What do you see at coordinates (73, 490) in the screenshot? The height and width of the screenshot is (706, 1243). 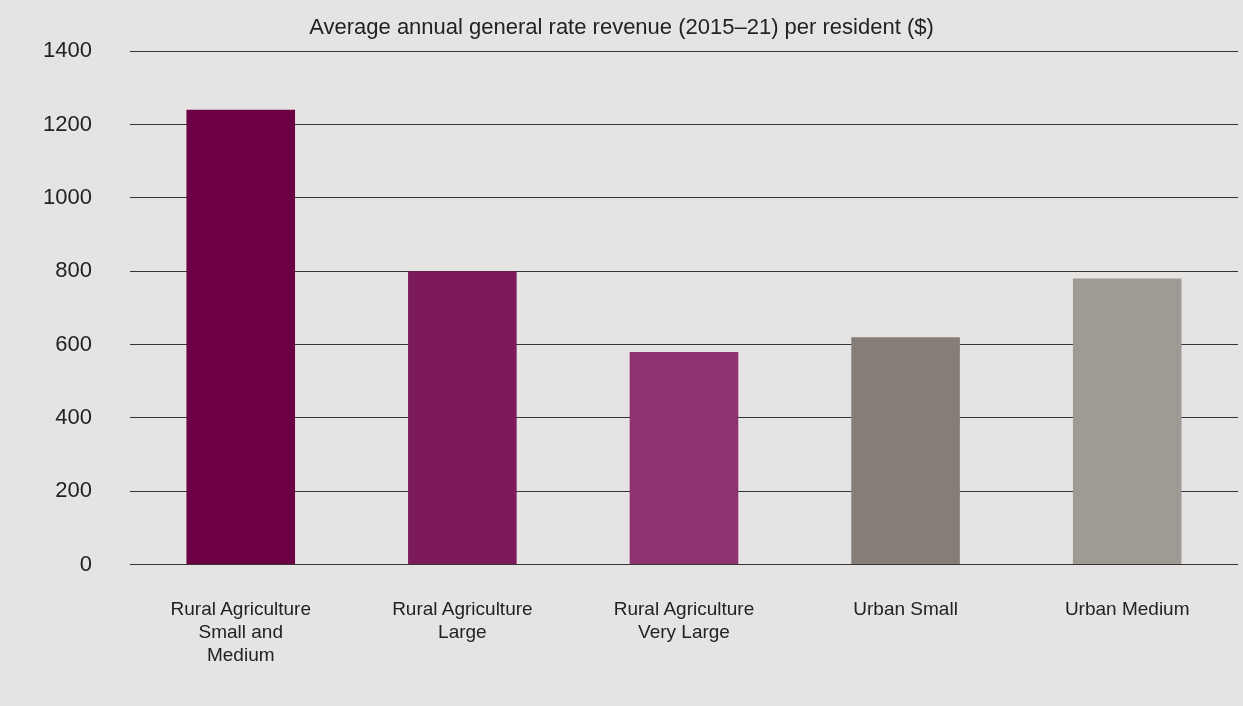 I see `y-tick-label: 200` at bounding box center [73, 490].